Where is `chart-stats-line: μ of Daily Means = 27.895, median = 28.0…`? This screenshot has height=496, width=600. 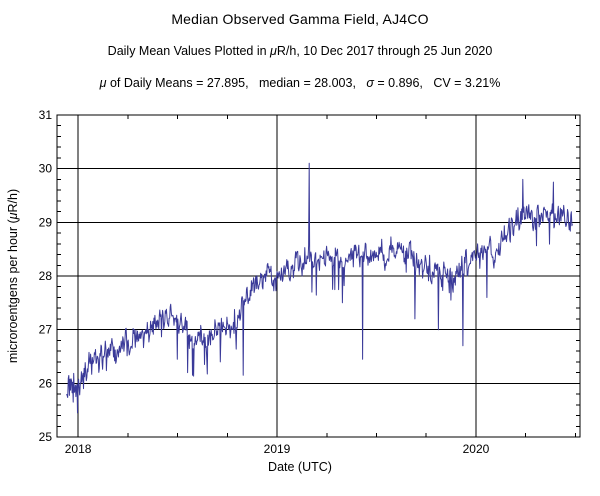
chart-stats-line: μ of Daily Means = 27.895, median = 28.0… is located at coordinates (300, 83).